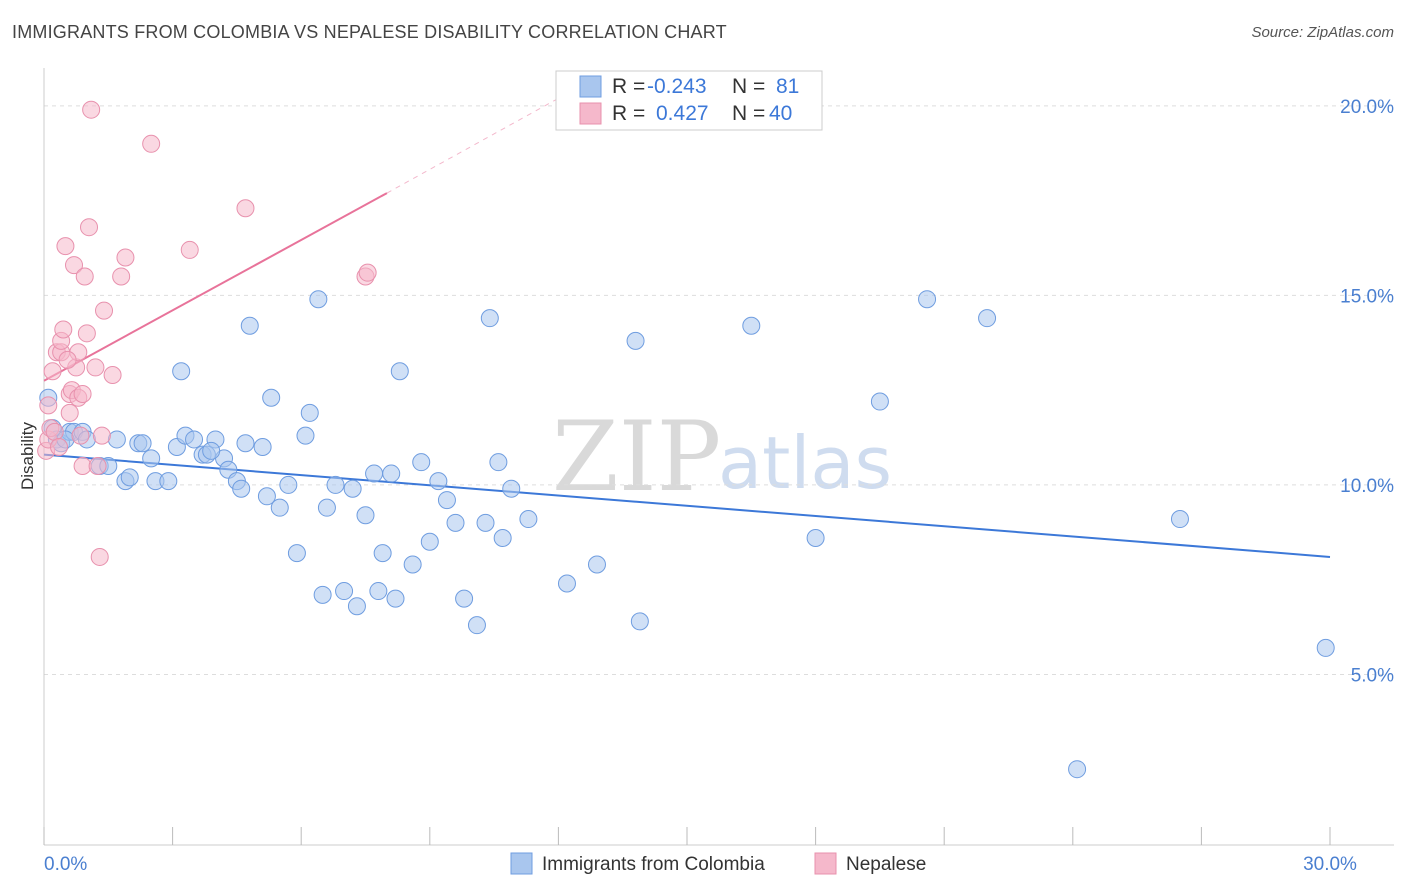 This screenshot has height=892, width=1406. I want to click on trend-line-nepalese, so click(215, 287).